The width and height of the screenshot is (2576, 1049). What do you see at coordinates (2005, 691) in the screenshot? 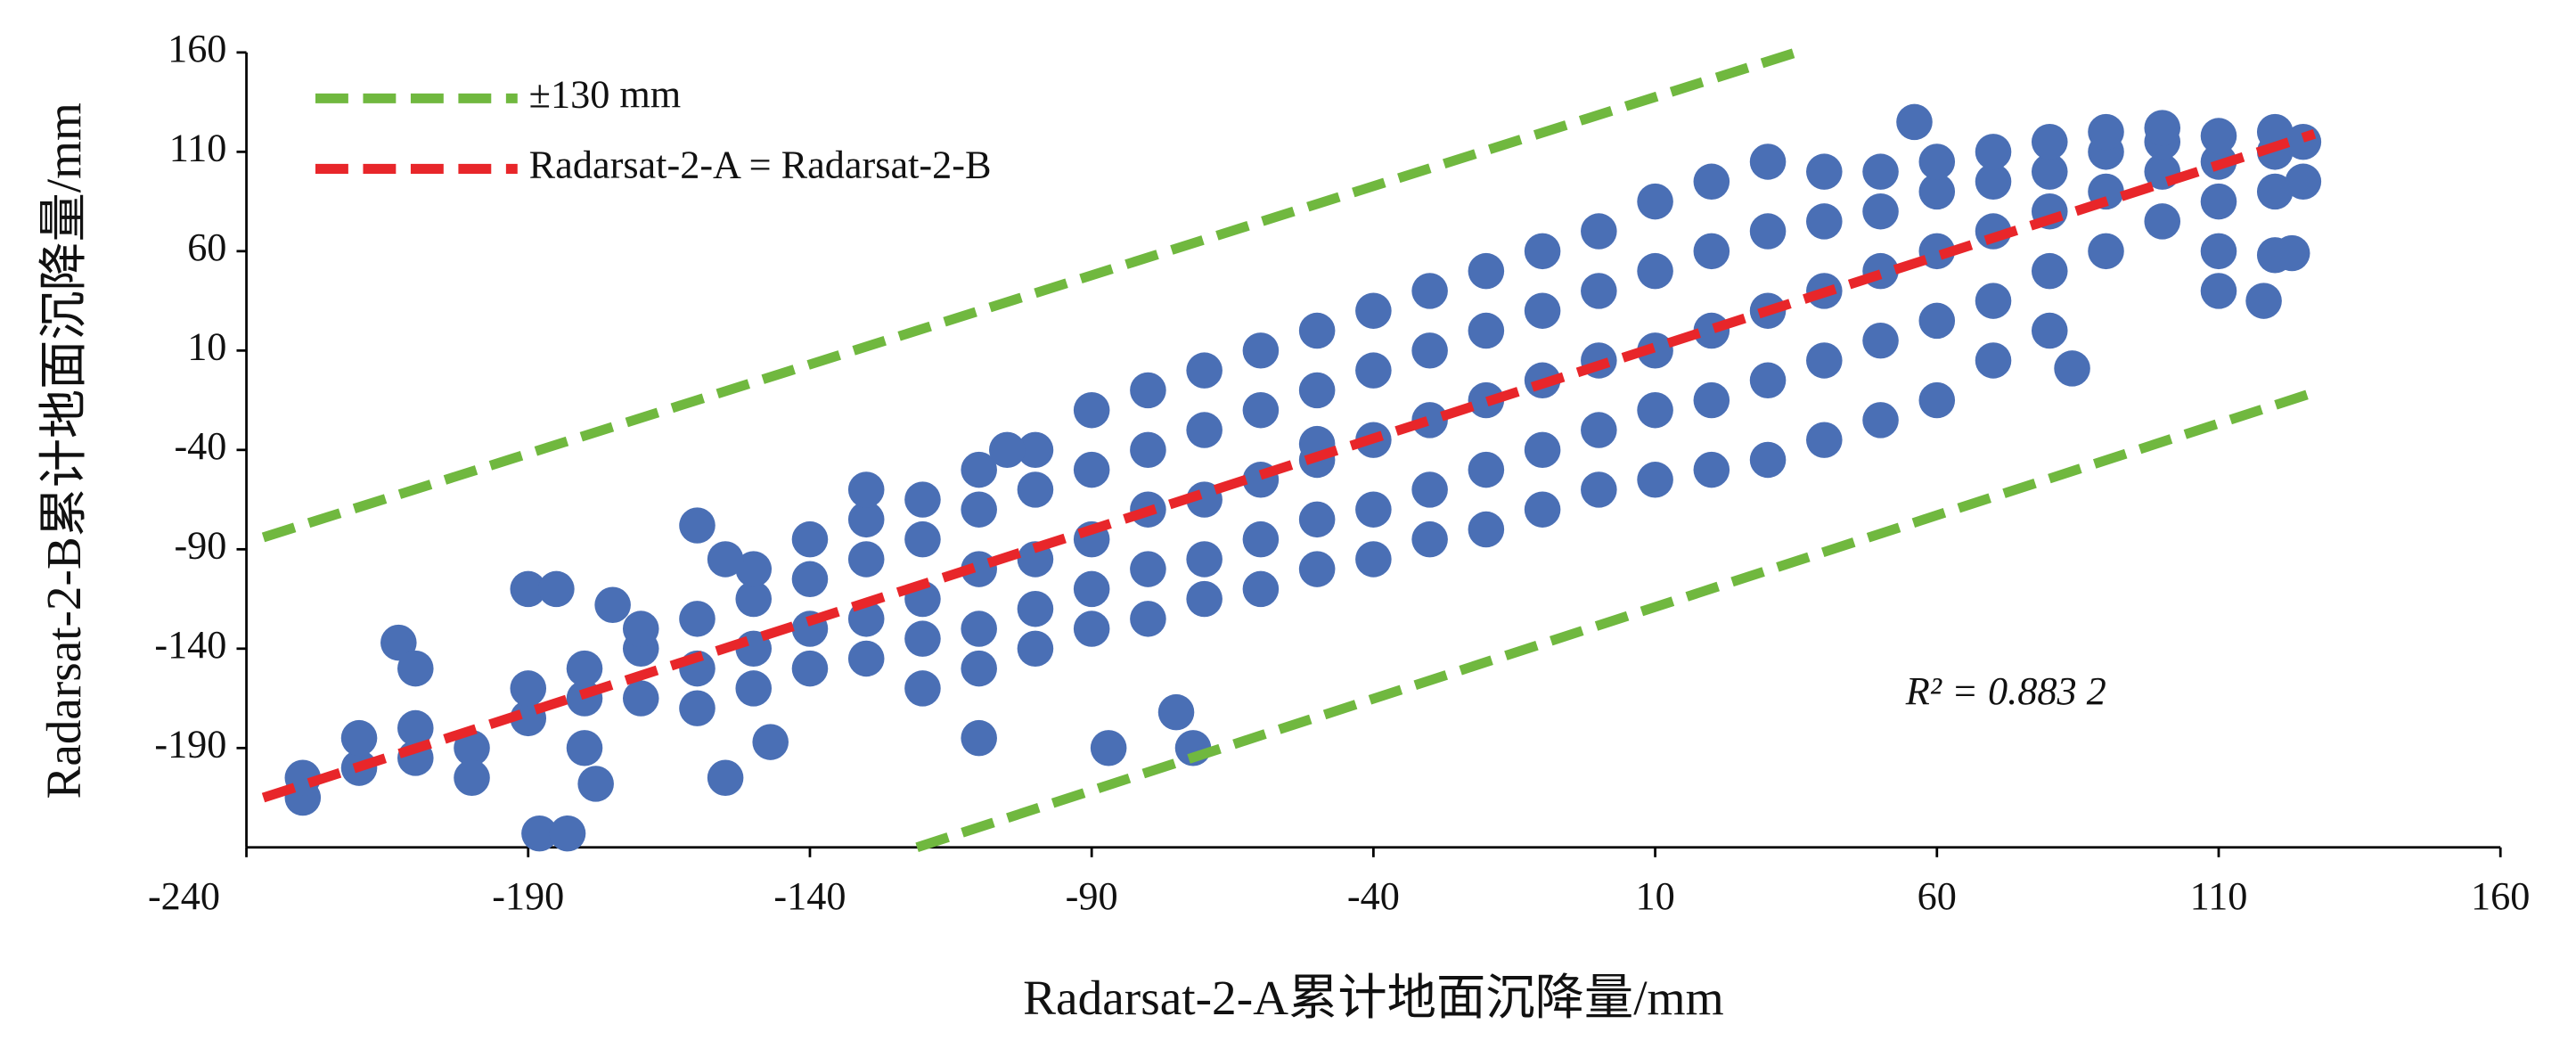
I see `annotation: R² = 0.883 2` at bounding box center [2005, 691].